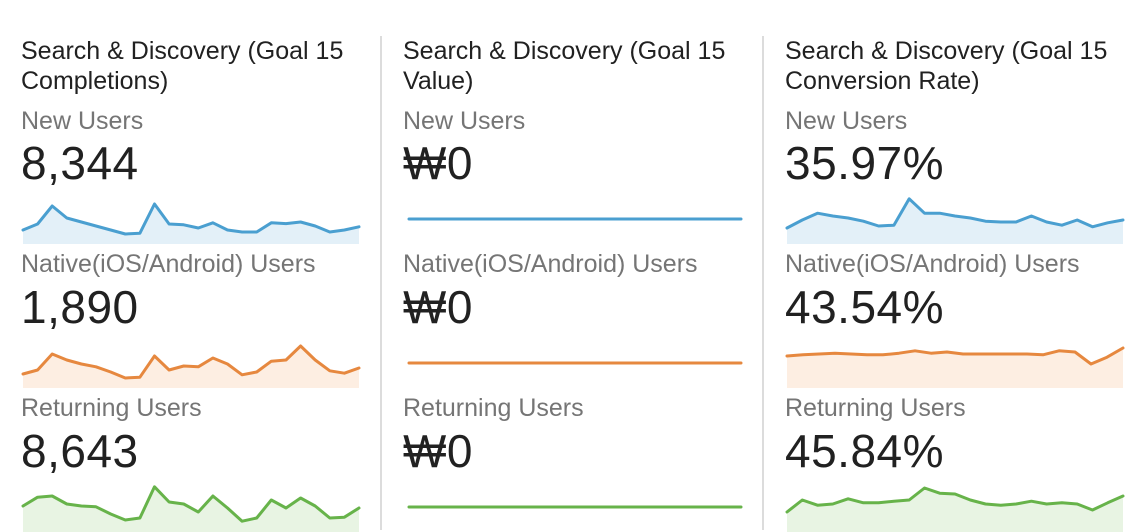 Image resolution: width=1148 pixels, height=532 pixels. What do you see at coordinates (182, 66) in the screenshot?
I see `card-title: Search & Discovery (Goal 15 Completions)` at bounding box center [182, 66].